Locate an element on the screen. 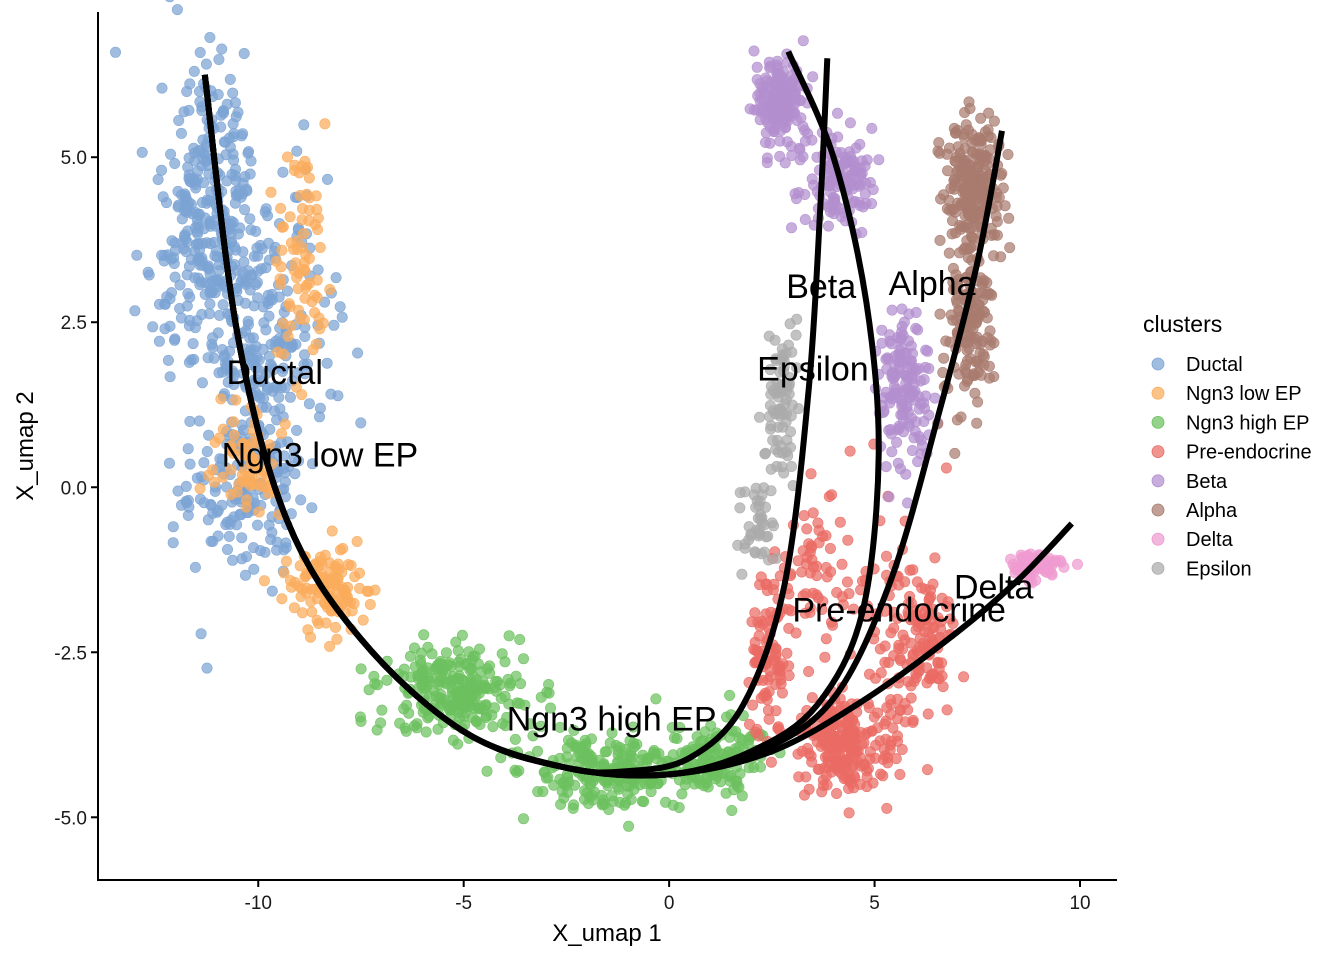 The height and width of the screenshot is (960, 1344). cluster-label: Alpha is located at coordinates (932, 284).